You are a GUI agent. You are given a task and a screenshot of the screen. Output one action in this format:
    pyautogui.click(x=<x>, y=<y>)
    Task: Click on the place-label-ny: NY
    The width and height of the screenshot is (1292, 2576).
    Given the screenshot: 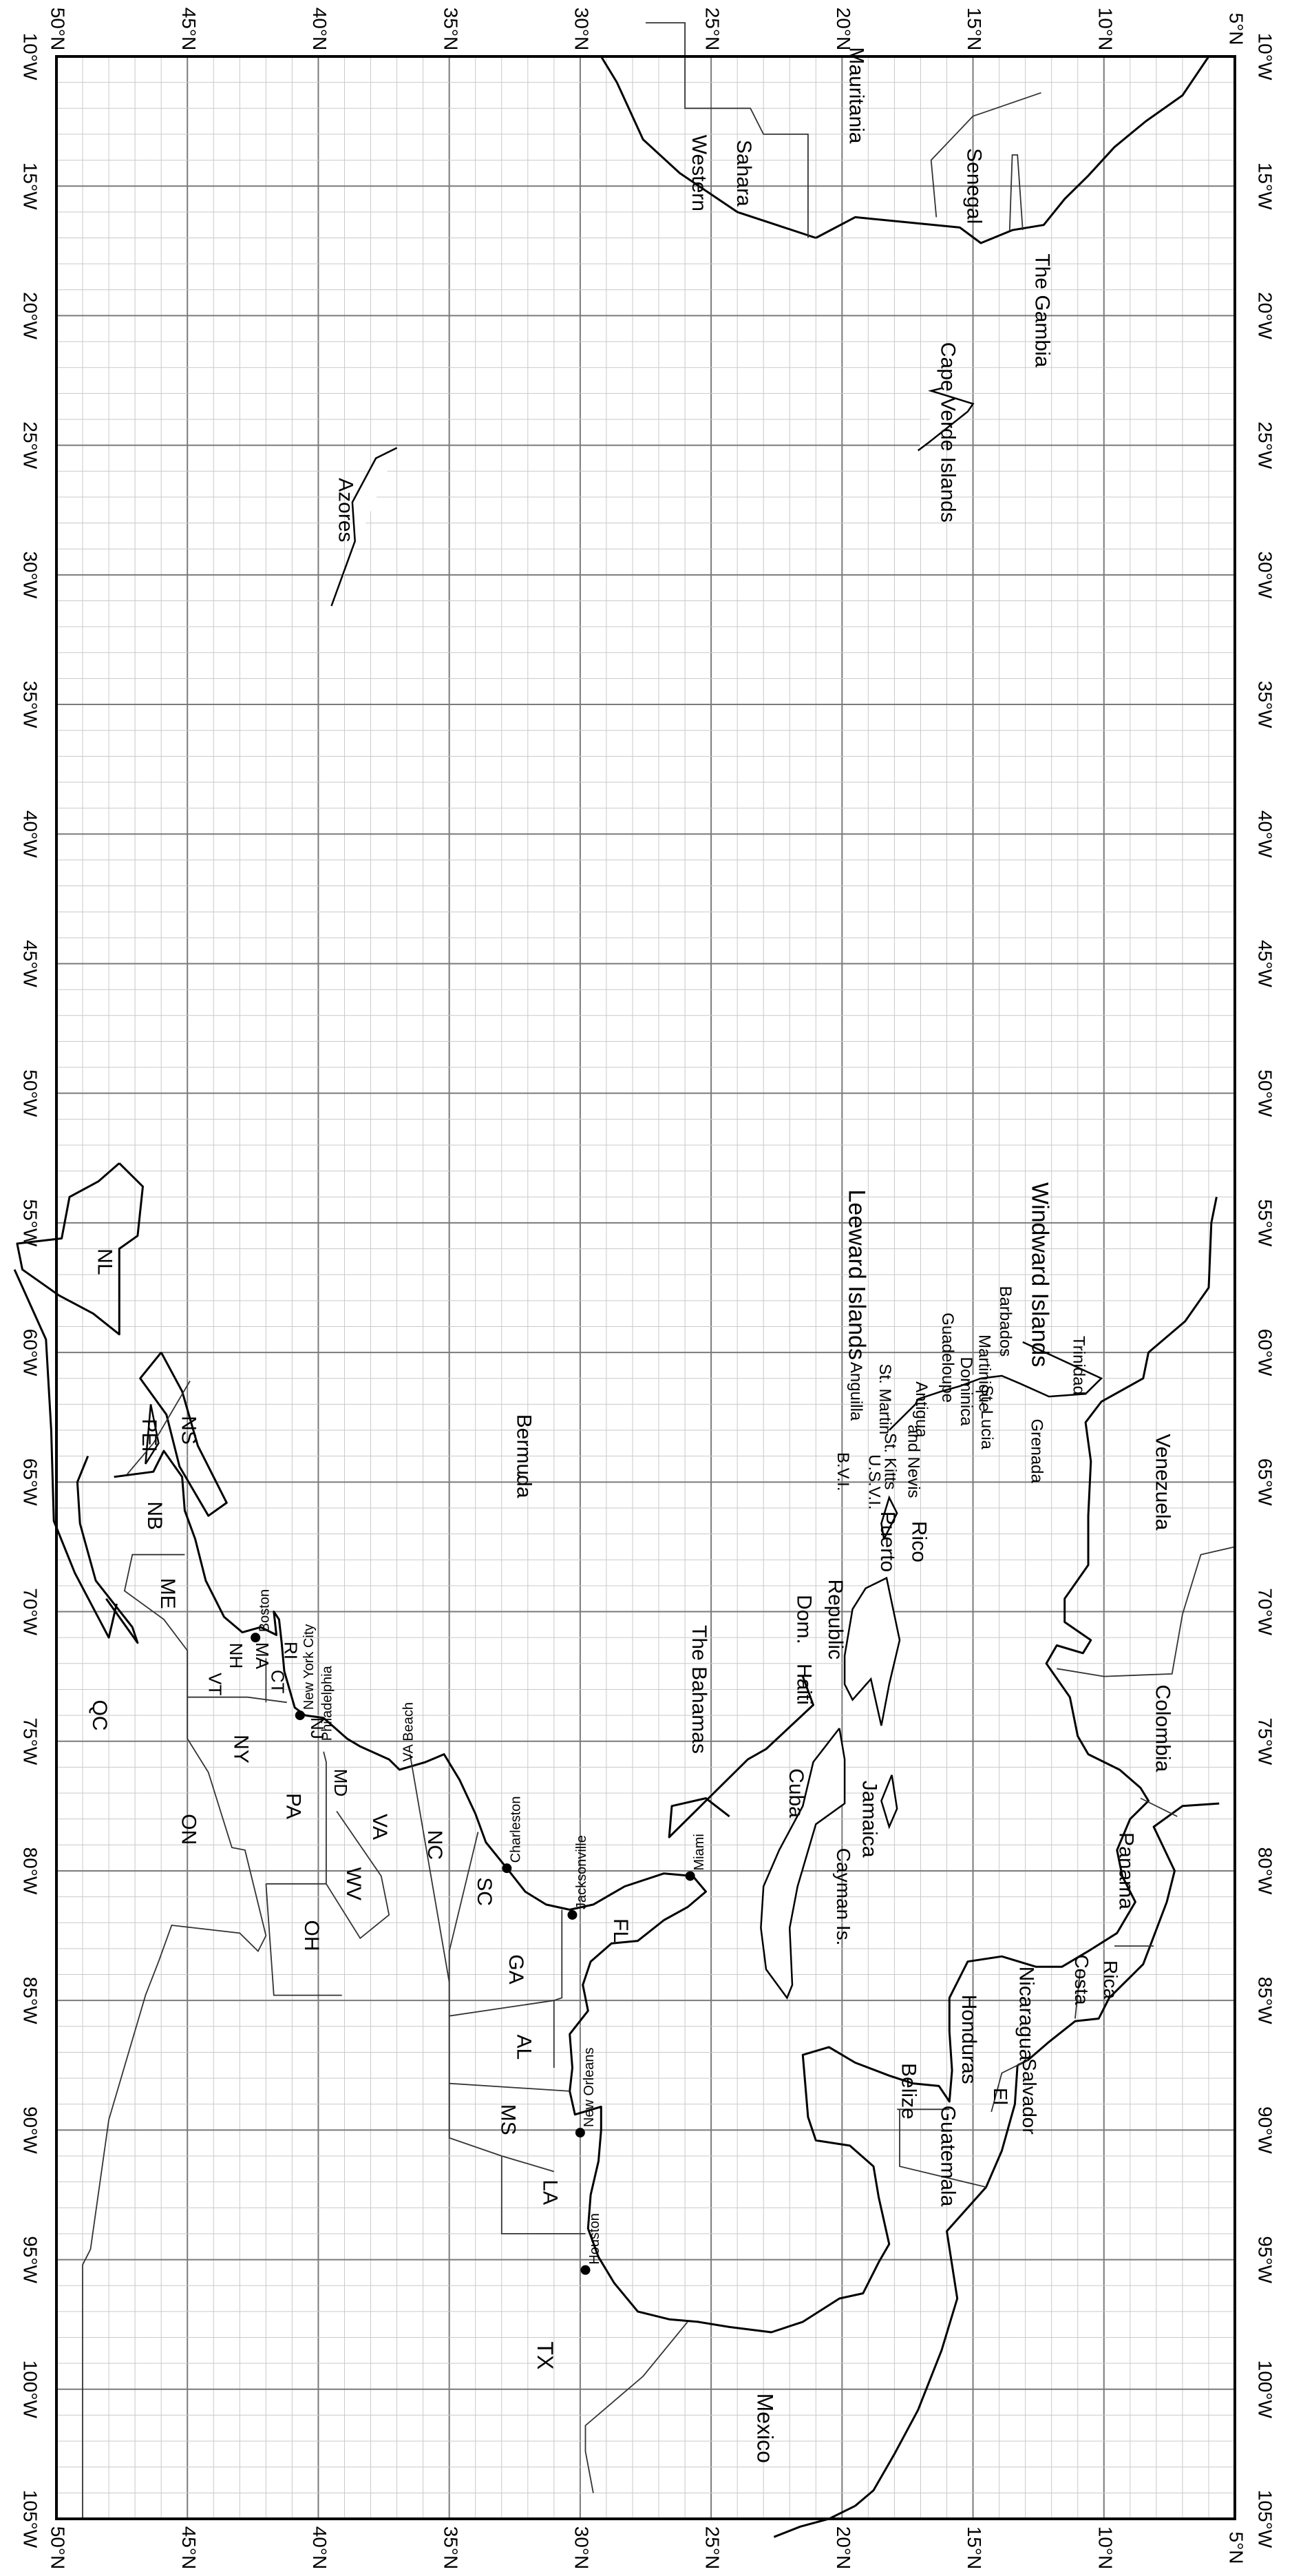 What is the action you would take?
    pyautogui.click(x=240, y=1749)
    